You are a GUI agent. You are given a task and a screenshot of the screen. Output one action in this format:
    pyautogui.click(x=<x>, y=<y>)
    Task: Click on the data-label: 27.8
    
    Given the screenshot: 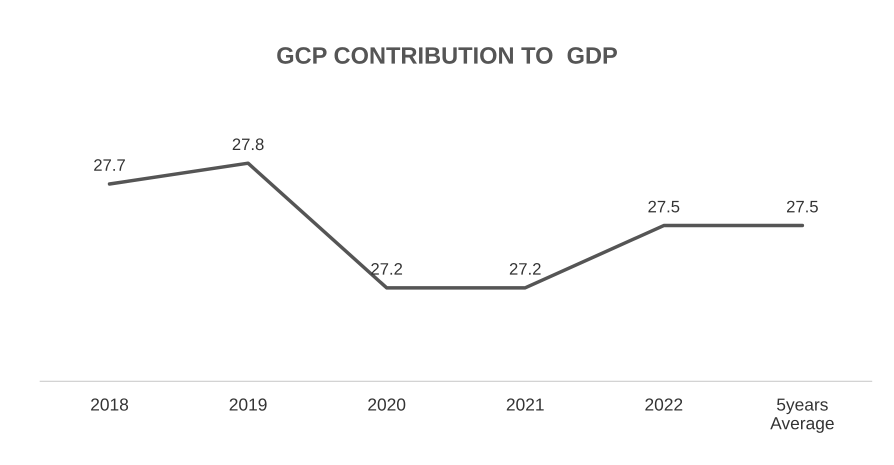 What is the action you would take?
    pyautogui.click(x=248, y=144)
    